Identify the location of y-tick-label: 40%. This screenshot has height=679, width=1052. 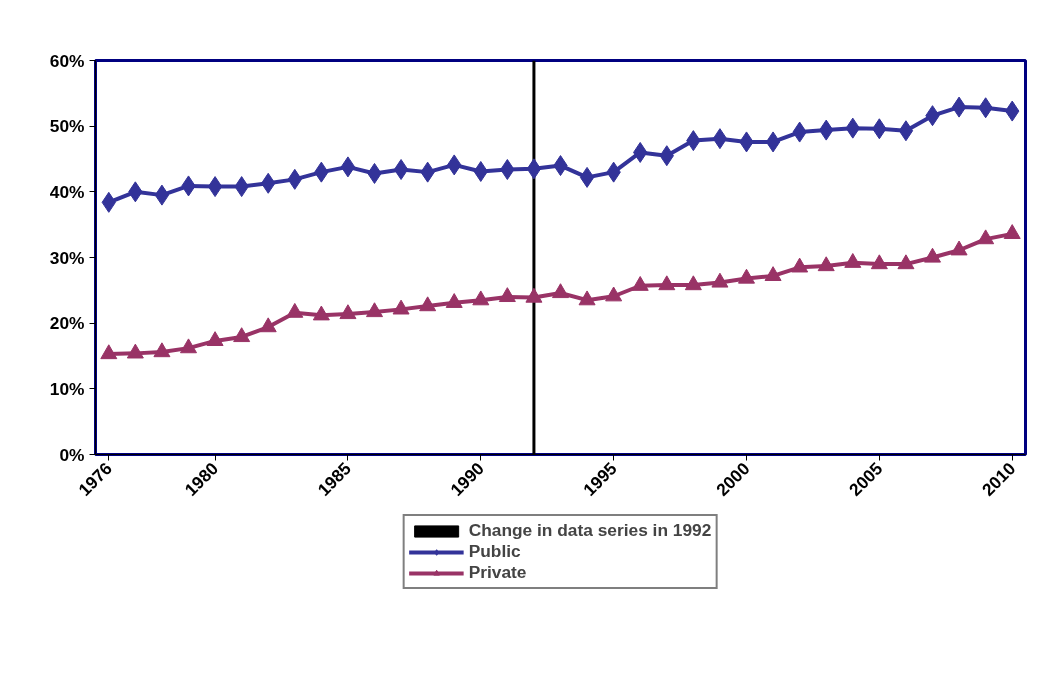
(67, 191).